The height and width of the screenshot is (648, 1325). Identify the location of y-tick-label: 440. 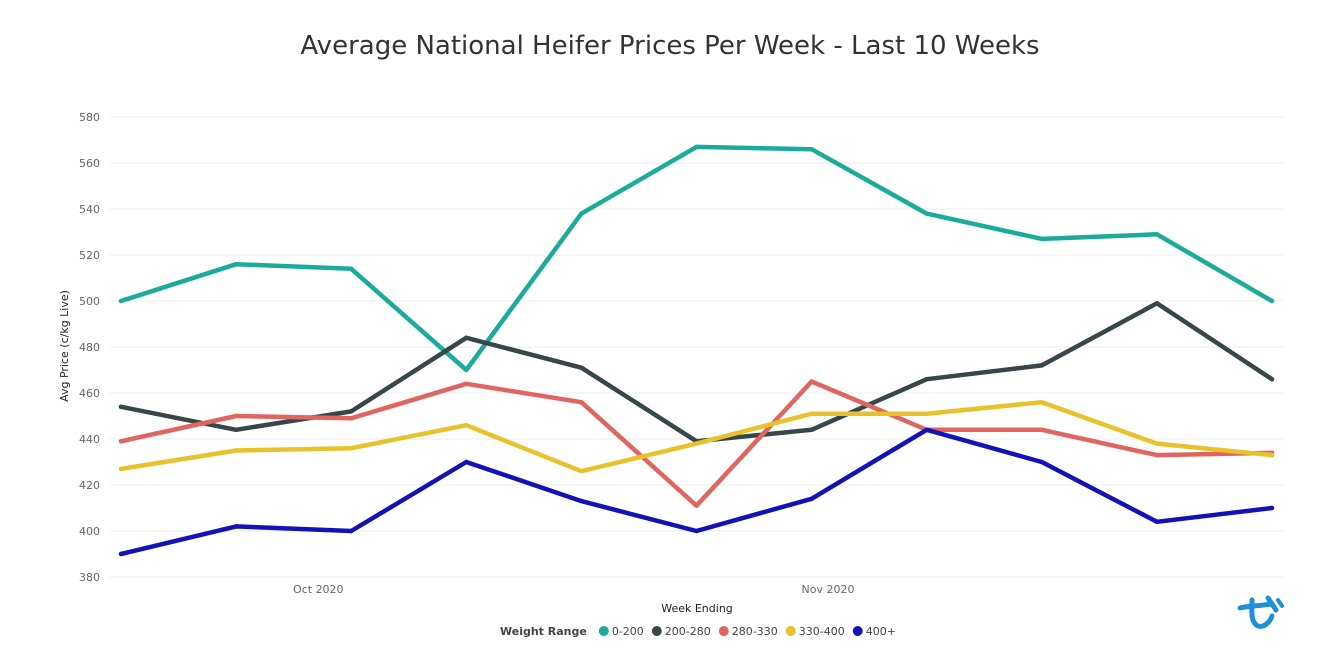
(89, 439).